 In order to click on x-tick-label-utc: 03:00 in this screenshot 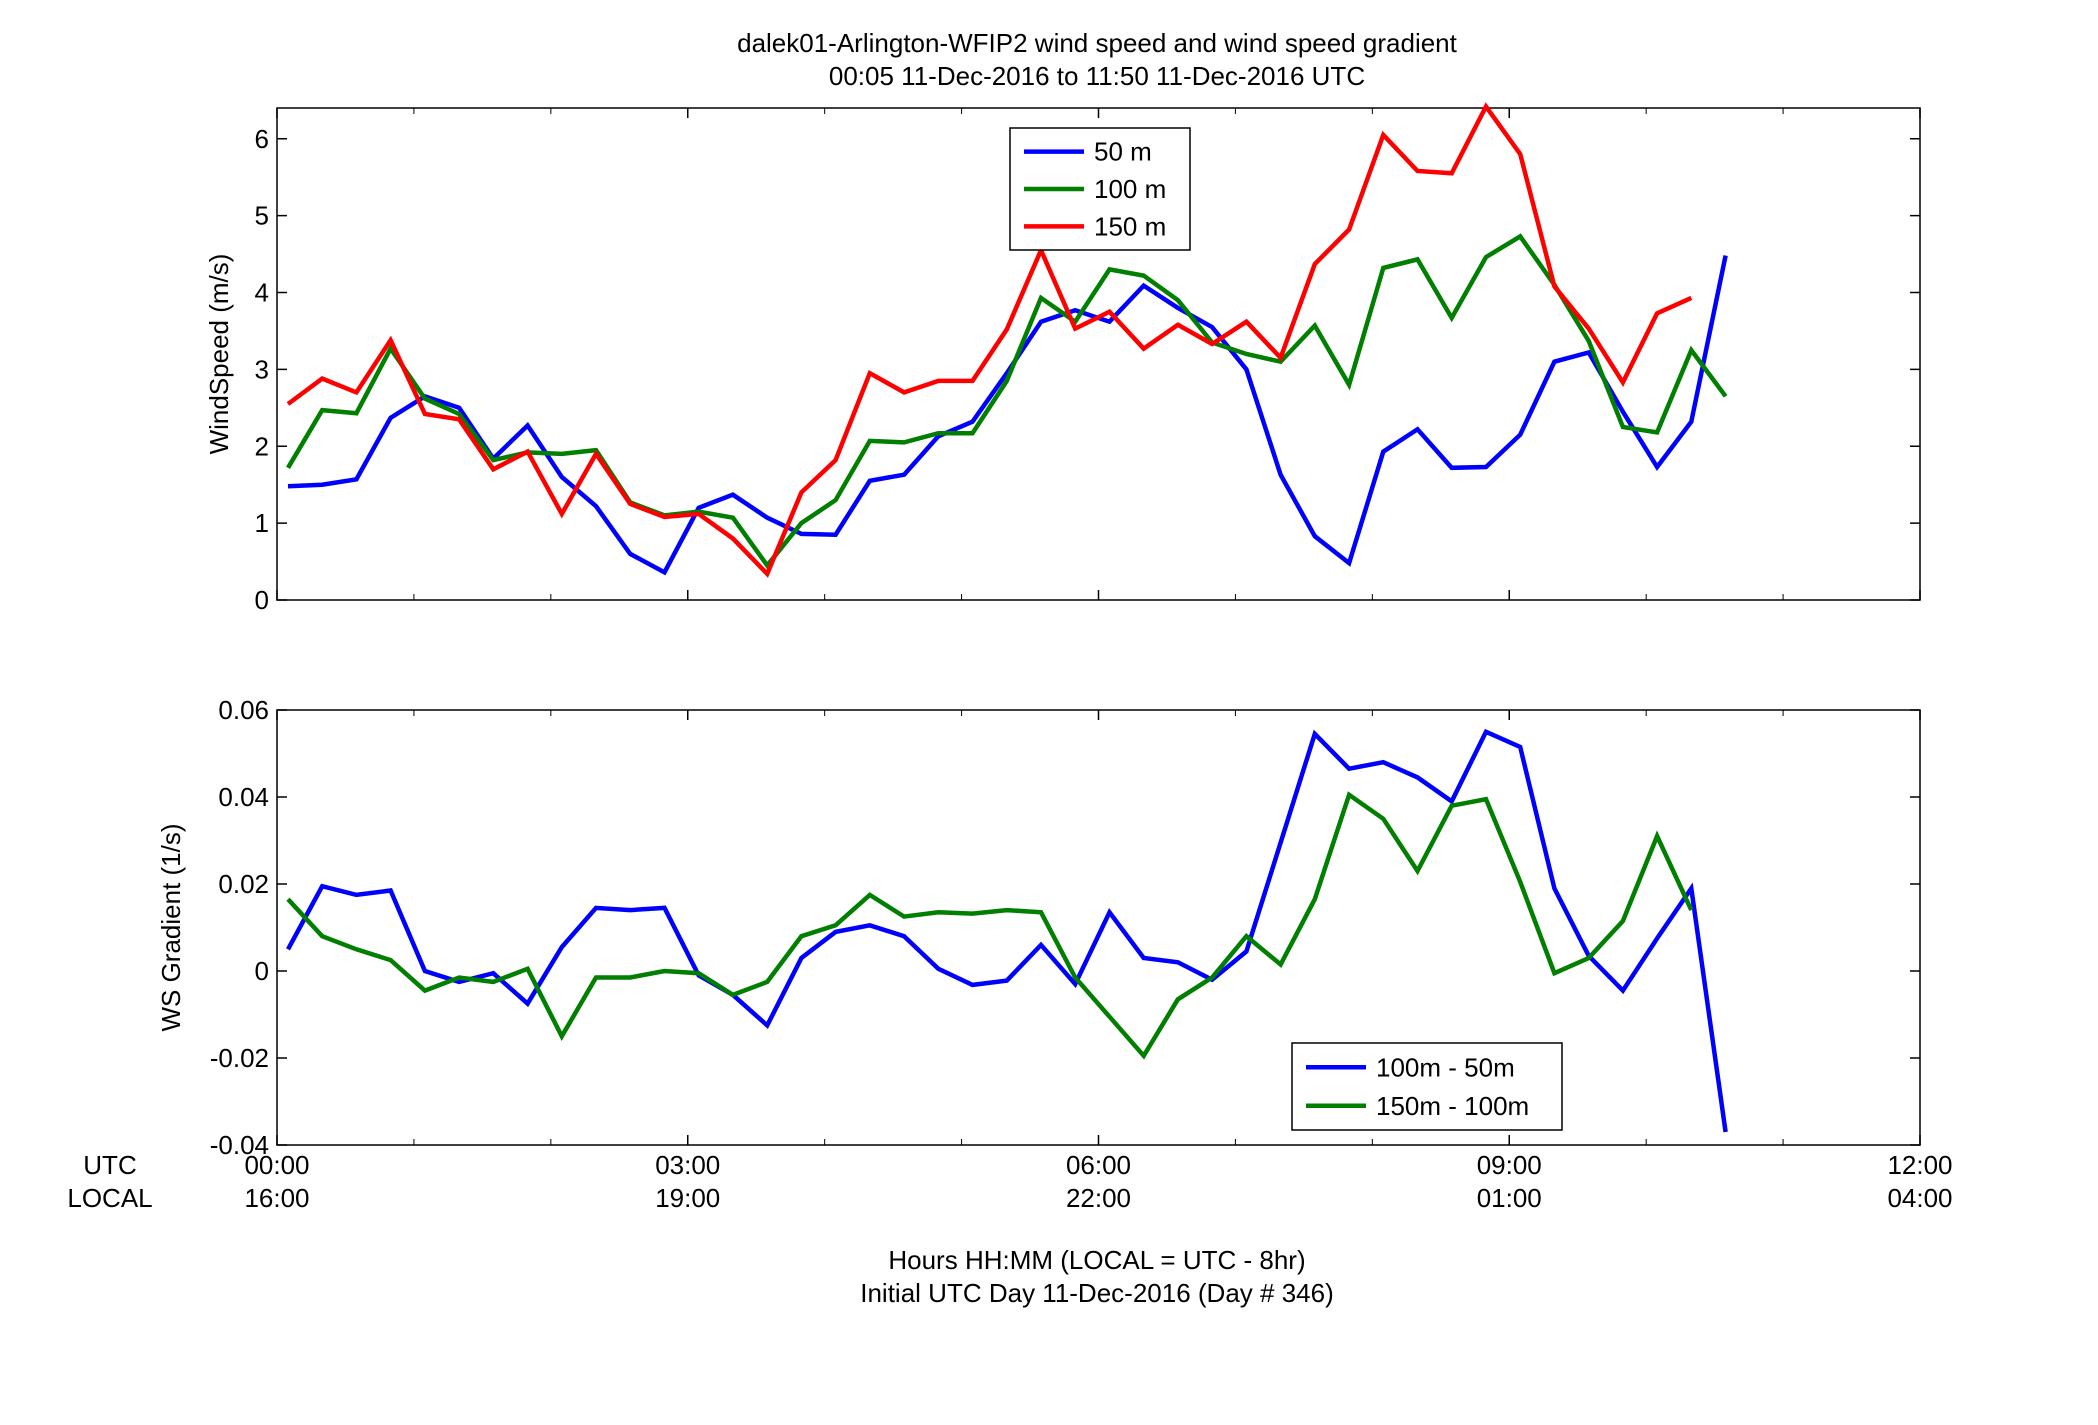, I will do `click(687, 1165)`.